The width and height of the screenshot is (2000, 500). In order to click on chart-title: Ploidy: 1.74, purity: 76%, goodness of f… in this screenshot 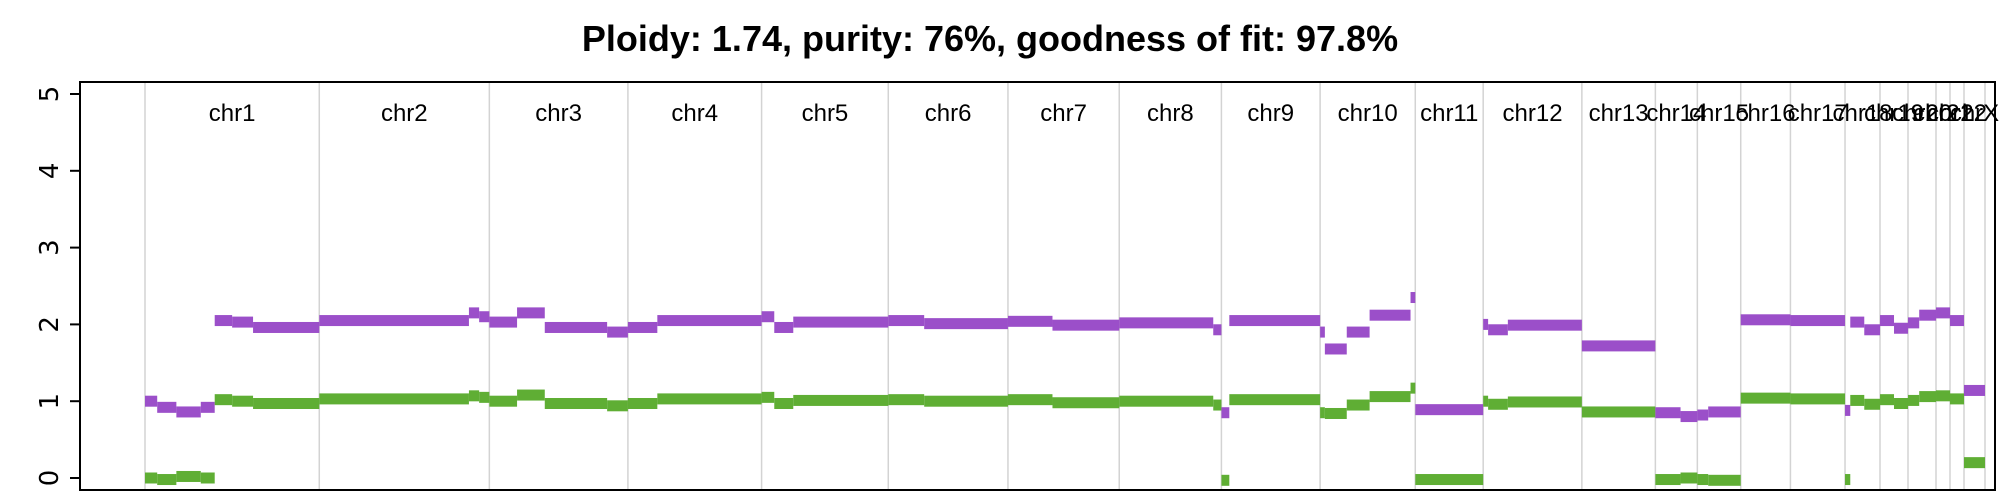, I will do `click(990, 38)`.